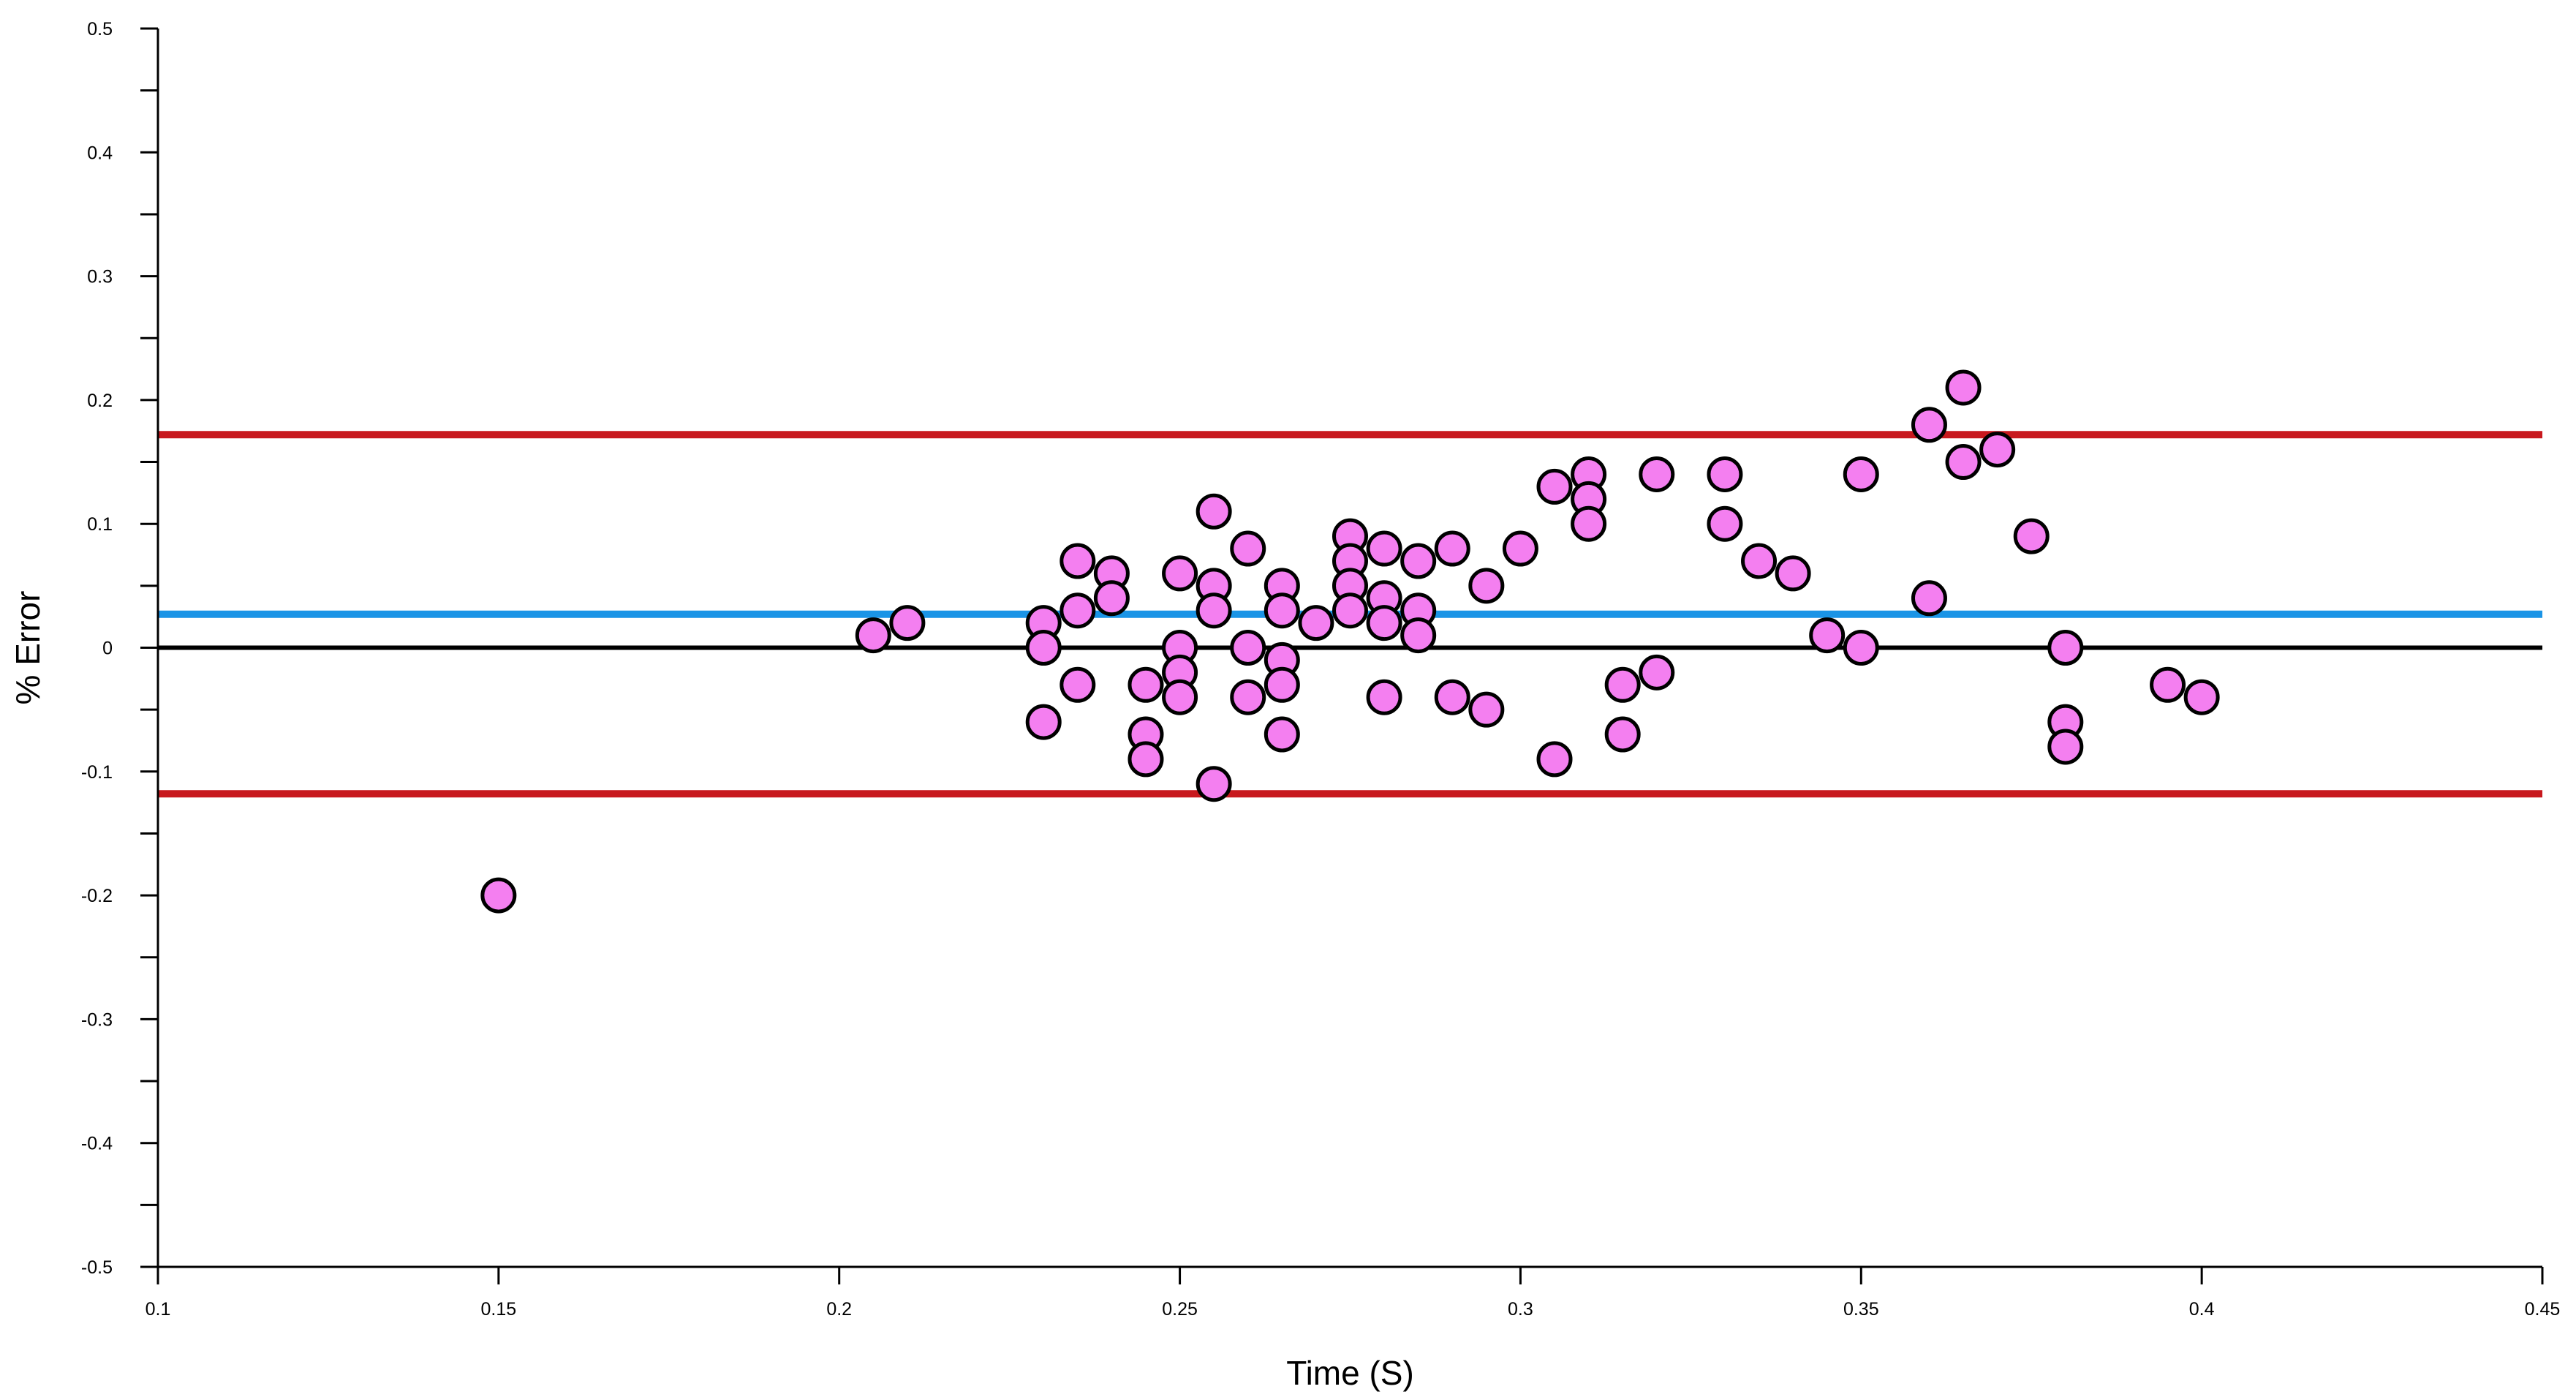 This screenshot has width=2576, height=1400. I want to click on y-tick-label: -0.2, so click(97, 896).